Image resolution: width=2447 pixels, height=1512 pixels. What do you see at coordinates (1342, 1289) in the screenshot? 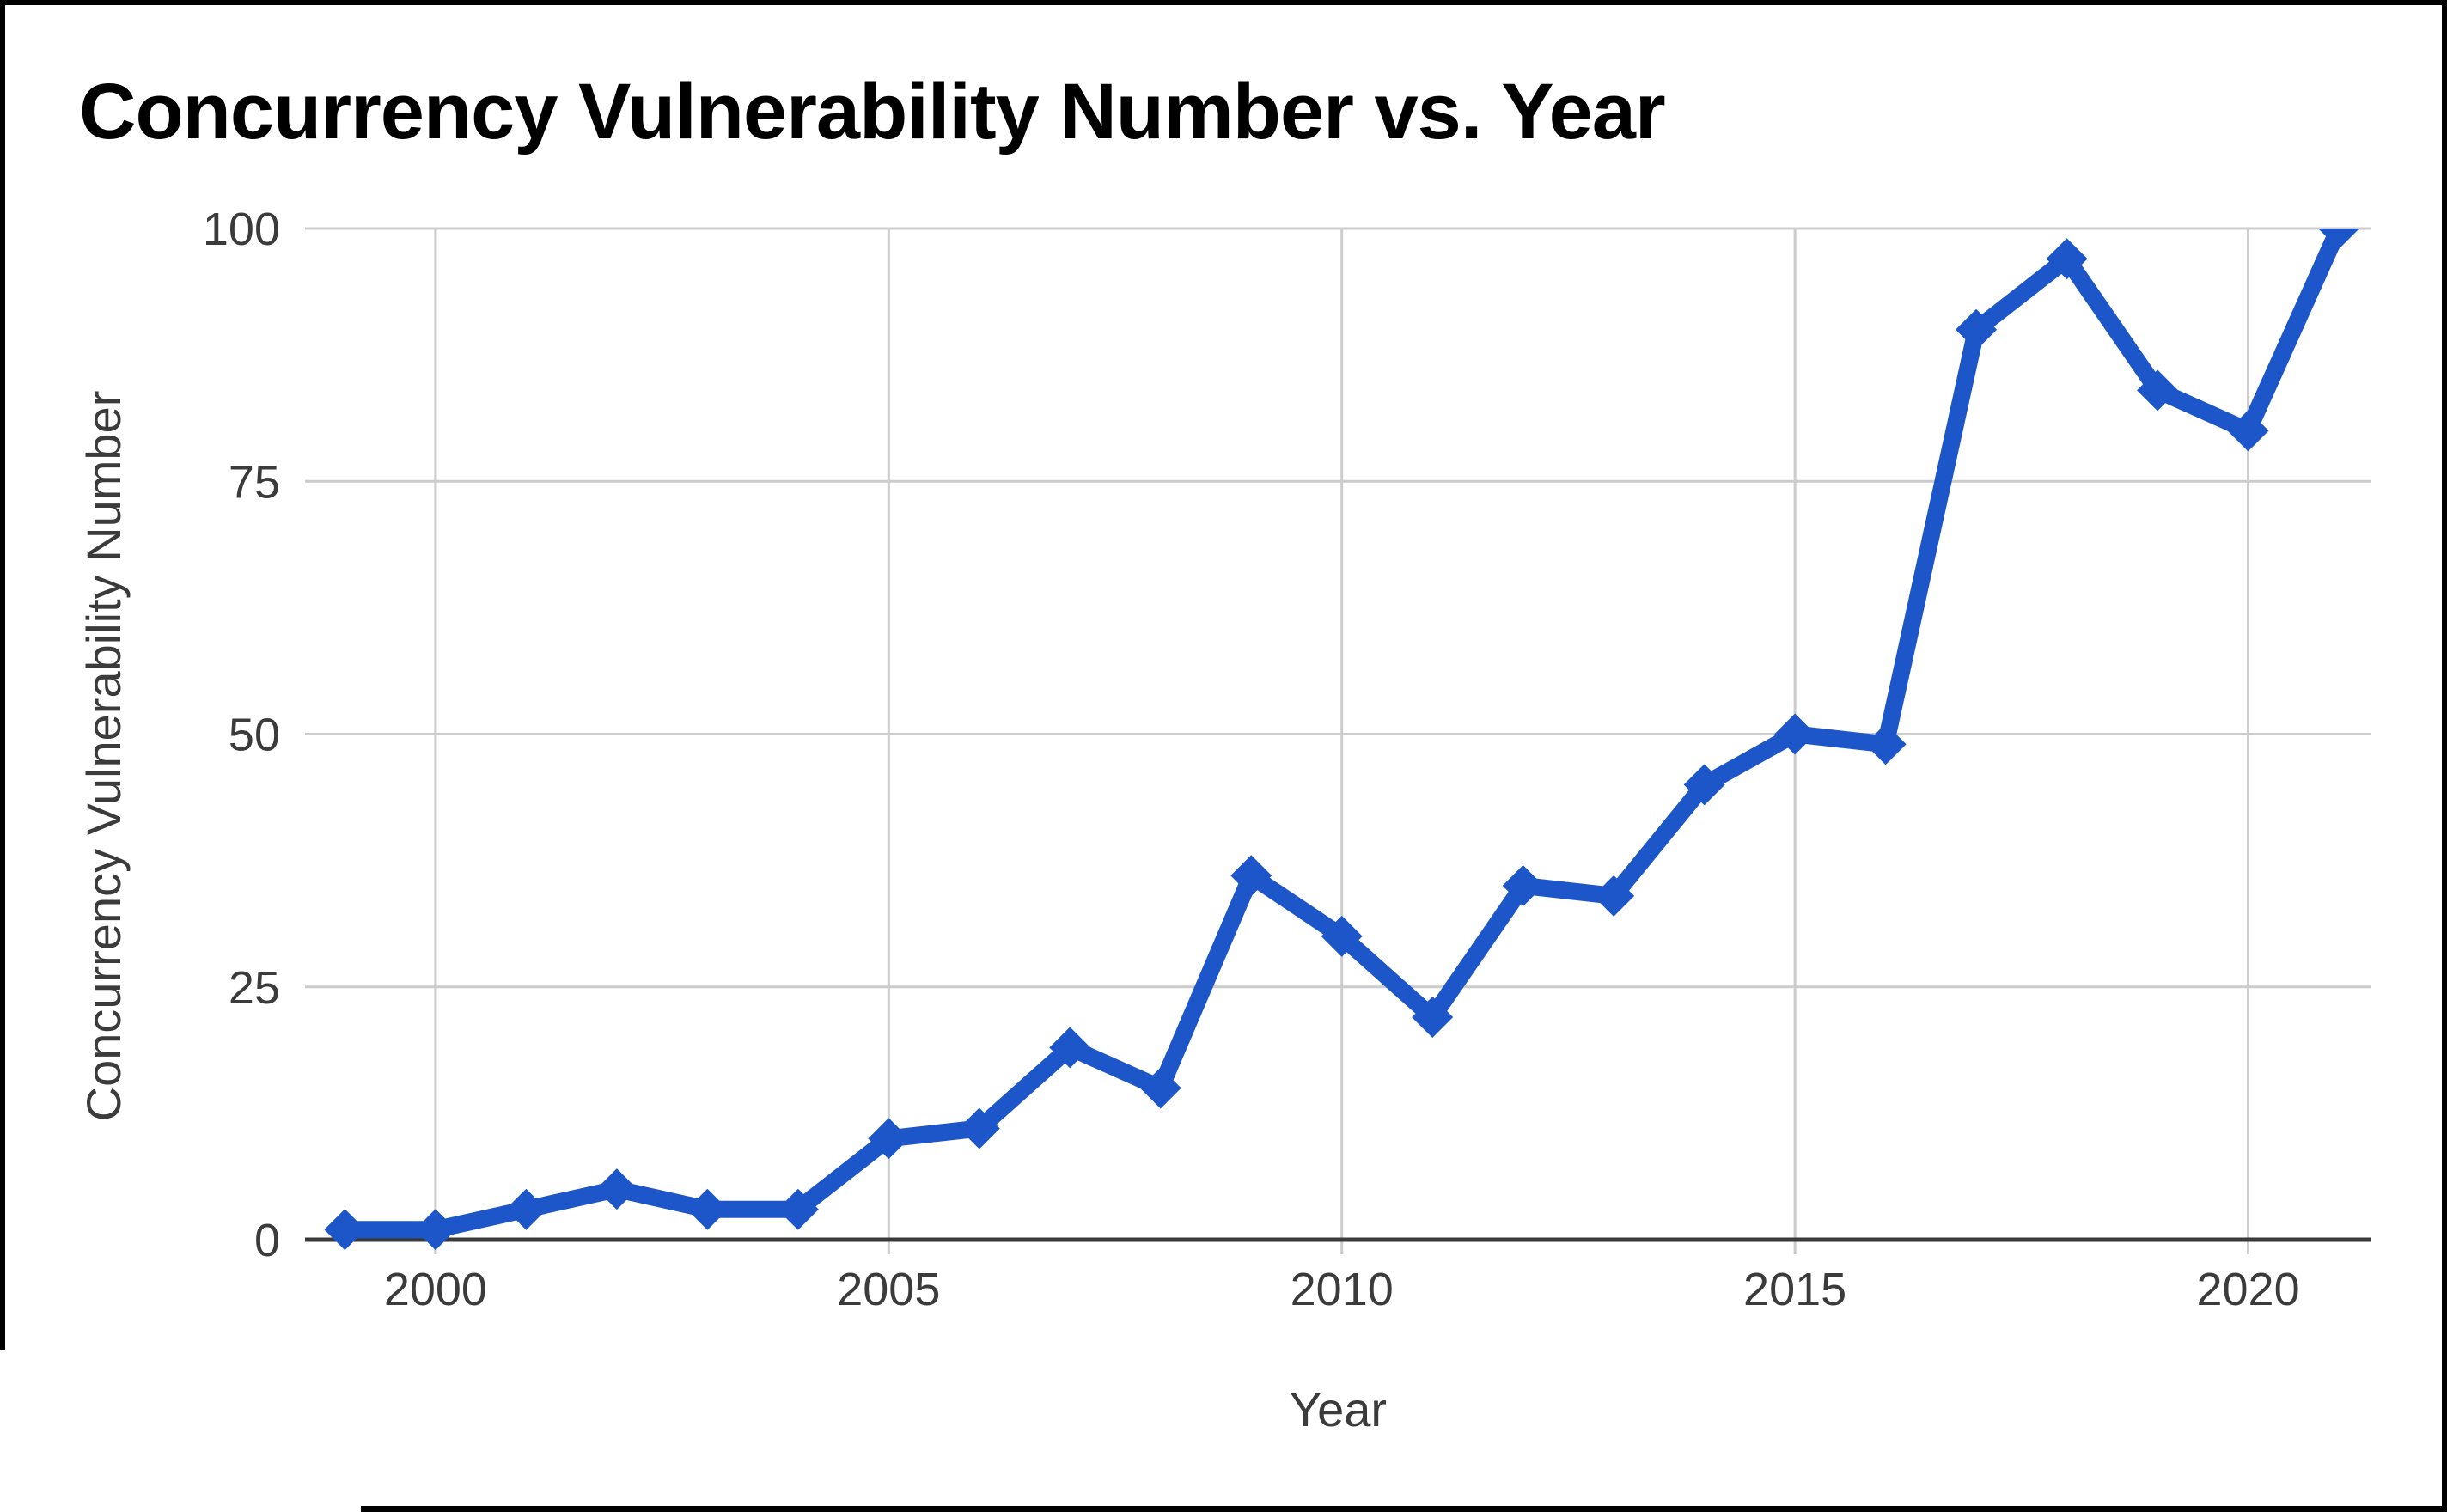
I see `x-tick-label: 2010` at bounding box center [1342, 1289].